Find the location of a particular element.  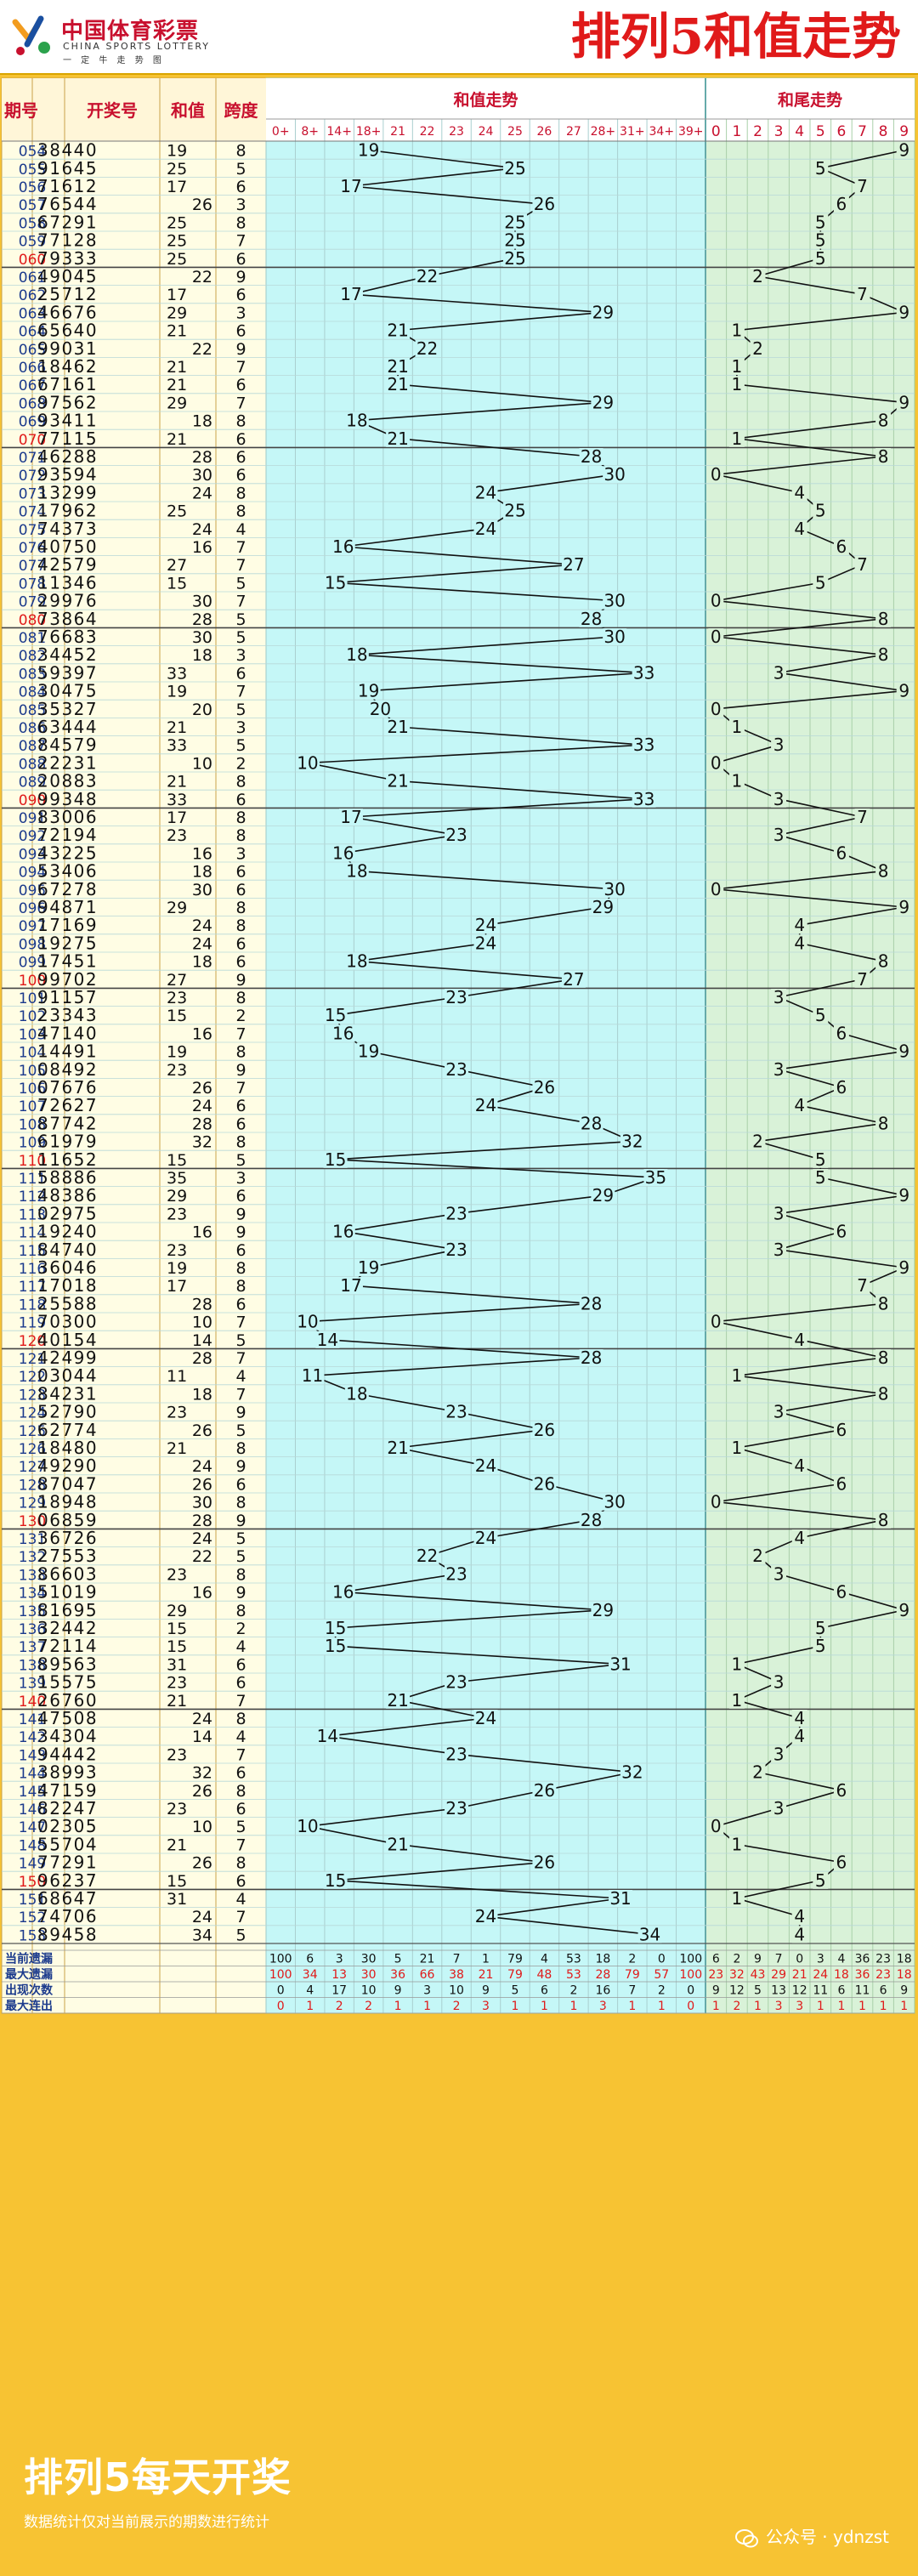

tail-bin-label: 3 is located at coordinates (779, 132).